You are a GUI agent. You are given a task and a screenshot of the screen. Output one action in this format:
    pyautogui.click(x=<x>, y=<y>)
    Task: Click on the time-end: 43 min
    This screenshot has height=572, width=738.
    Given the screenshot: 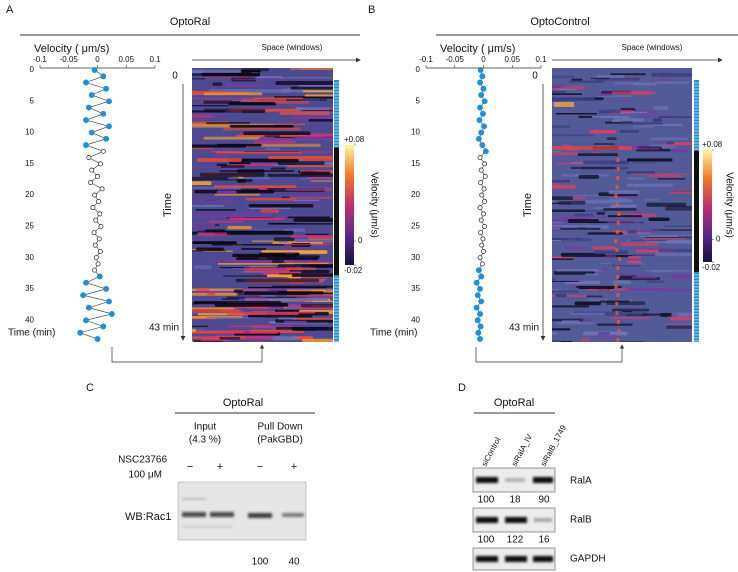 What is the action you would take?
    pyautogui.click(x=164, y=328)
    